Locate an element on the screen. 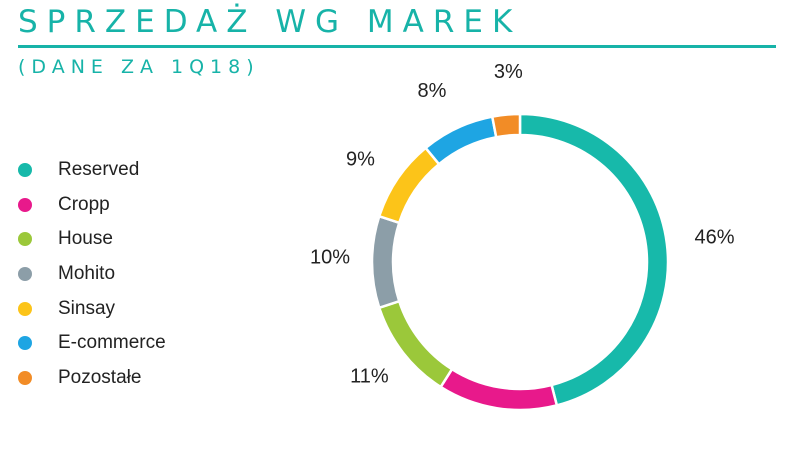 Image resolution: width=786 pixels, height=459 pixels. legend-label-mohito: Mohito is located at coordinates (87, 274).